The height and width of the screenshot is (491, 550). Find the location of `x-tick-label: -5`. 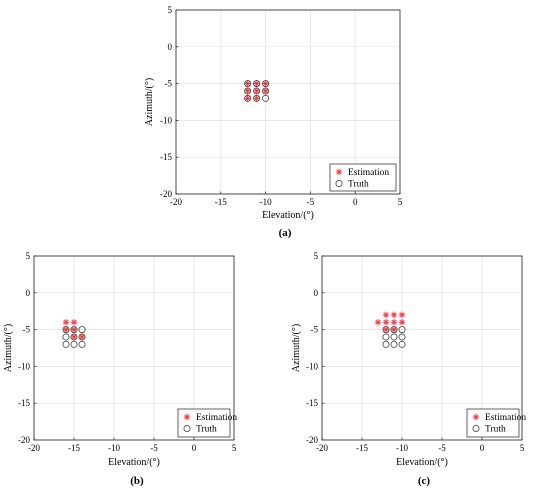

x-tick-label: -5 is located at coordinates (442, 448).